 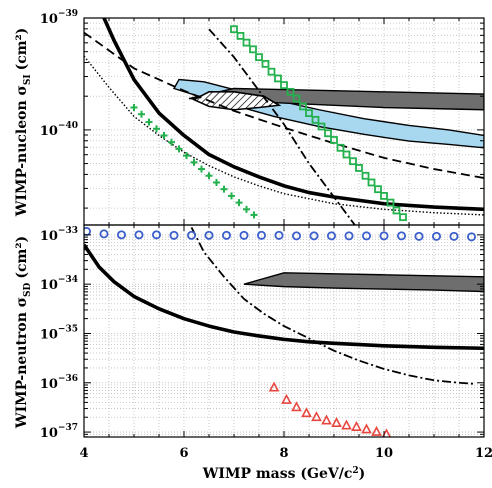 I want to click on bottom-y-axis-title: WIMP-neutron σSD (cm²), so click(x=23, y=332).